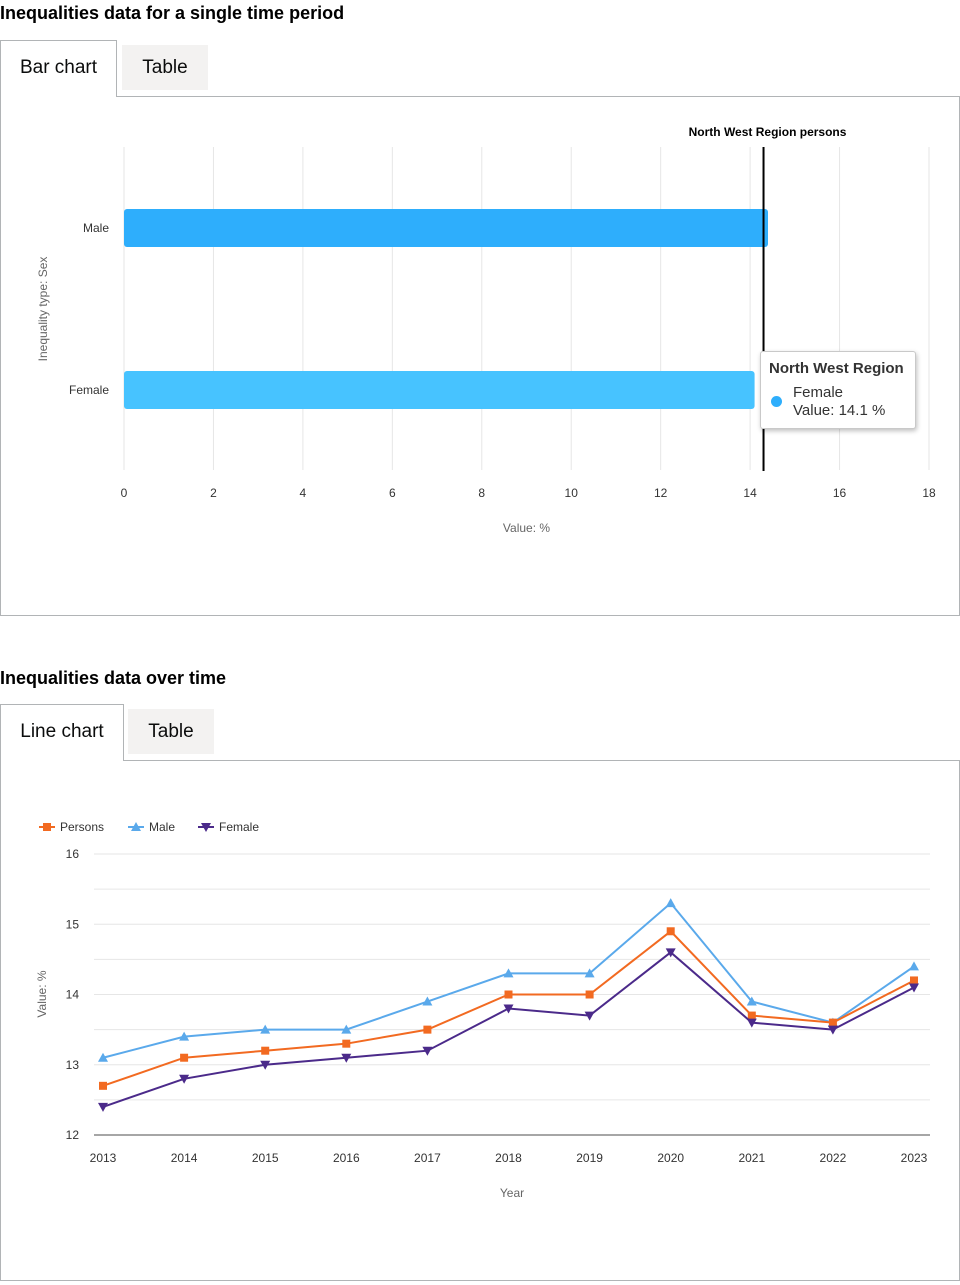 The image size is (960, 1285). Describe the element at coordinates (165, 67) in the screenshot. I see `tab-table-single-period: Table` at that location.